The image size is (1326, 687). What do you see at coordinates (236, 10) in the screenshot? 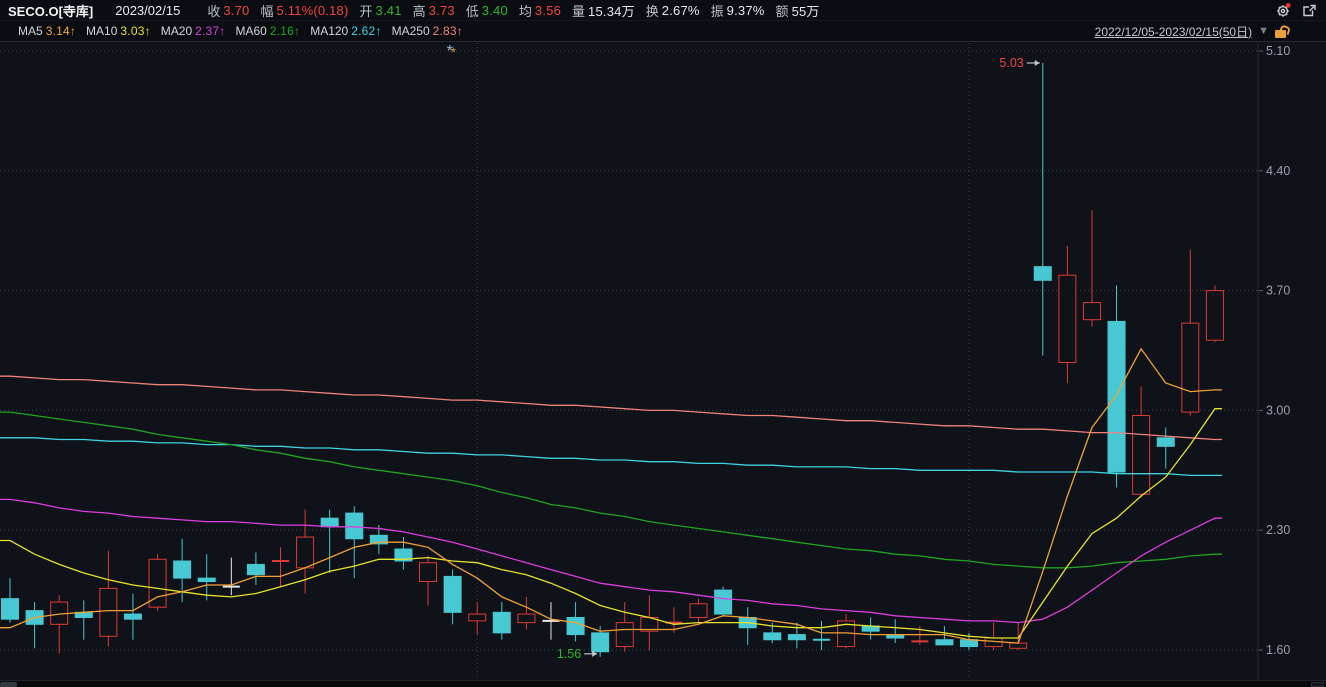
I see `quote-field-value: 3.70` at bounding box center [236, 10].